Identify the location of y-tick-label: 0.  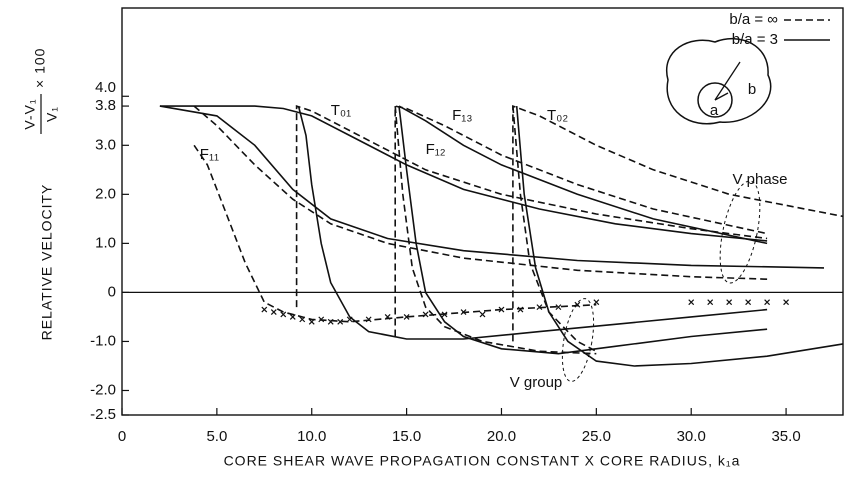
(112, 291).